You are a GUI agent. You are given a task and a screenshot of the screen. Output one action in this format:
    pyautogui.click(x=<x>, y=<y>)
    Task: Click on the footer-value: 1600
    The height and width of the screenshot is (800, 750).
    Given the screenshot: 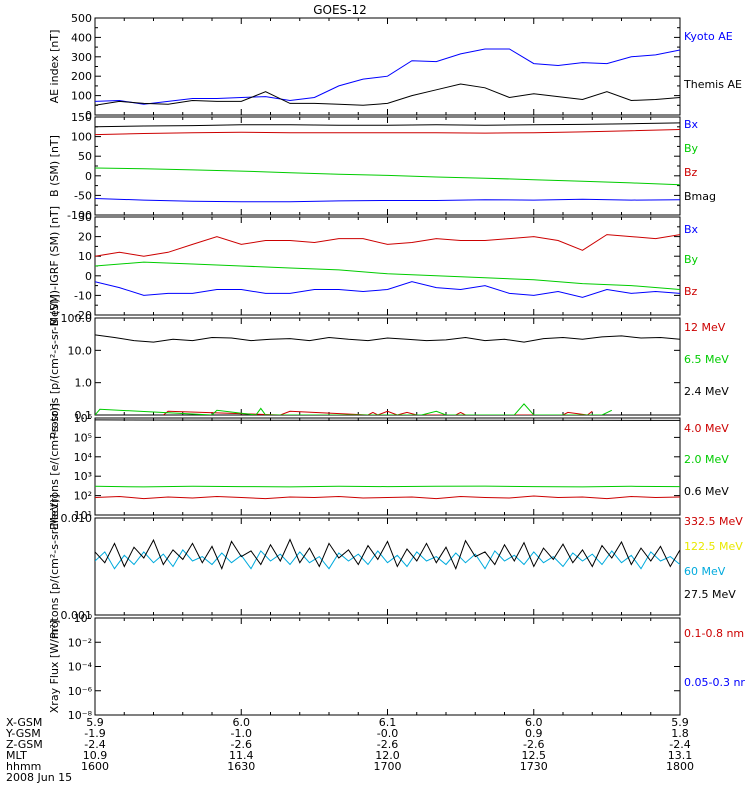 What is the action you would take?
    pyautogui.click(x=95, y=766)
    